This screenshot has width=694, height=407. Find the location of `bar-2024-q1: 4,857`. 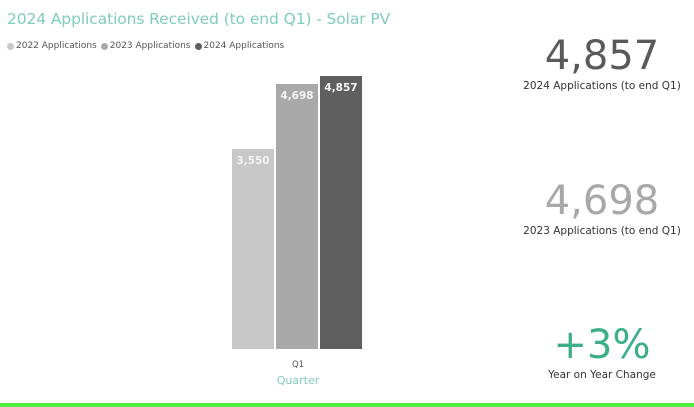

bar-2024-q1: 4,857 is located at coordinates (341, 212).